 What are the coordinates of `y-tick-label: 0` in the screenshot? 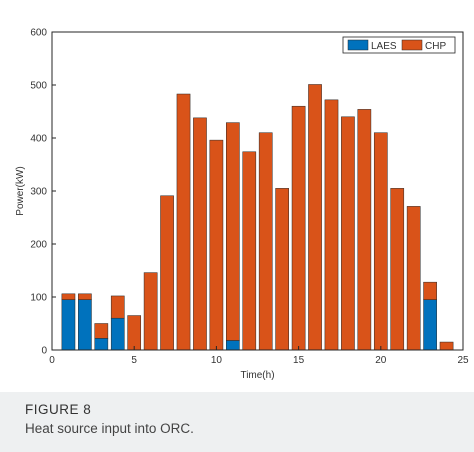 It's located at (44, 351).